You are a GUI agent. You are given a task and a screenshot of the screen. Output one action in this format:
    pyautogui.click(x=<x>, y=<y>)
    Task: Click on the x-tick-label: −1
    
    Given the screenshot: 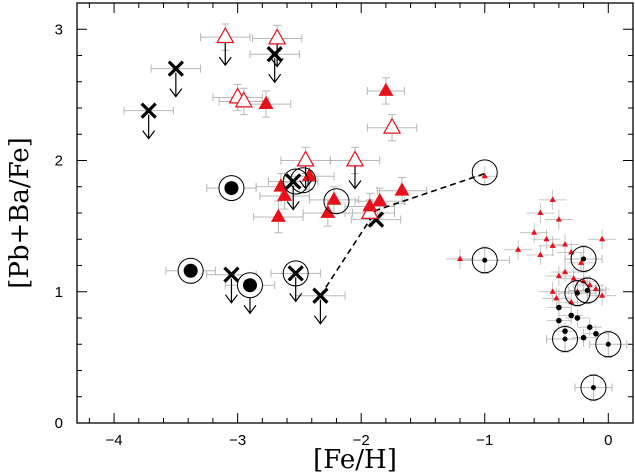 What is the action you would take?
    pyautogui.click(x=484, y=440)
    